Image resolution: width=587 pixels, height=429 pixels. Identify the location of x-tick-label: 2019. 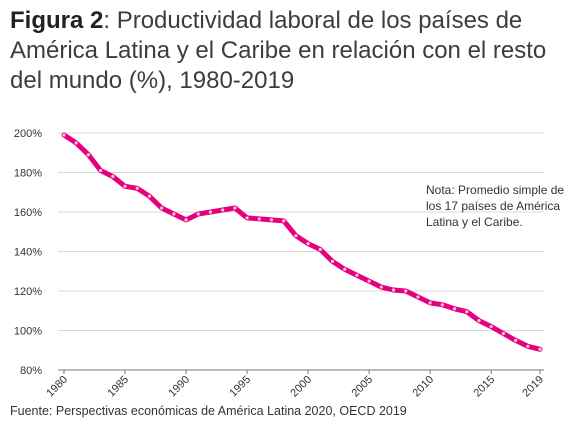
(533, 387).